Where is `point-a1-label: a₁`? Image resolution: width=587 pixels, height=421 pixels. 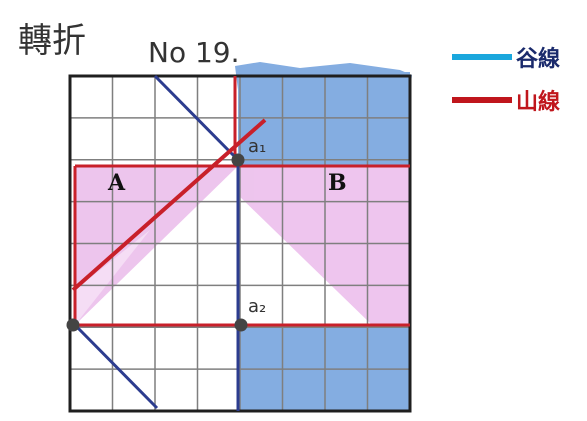
point-a1-label: a₁ is located at coordinates (257, 146).